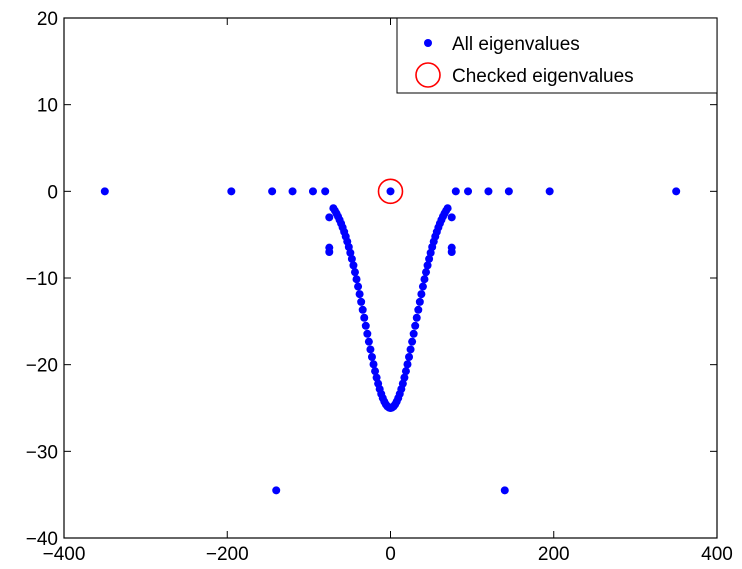 This screenshot has width=742, height=569. I want to click on x-tick-label: −400, so click(64, 554).